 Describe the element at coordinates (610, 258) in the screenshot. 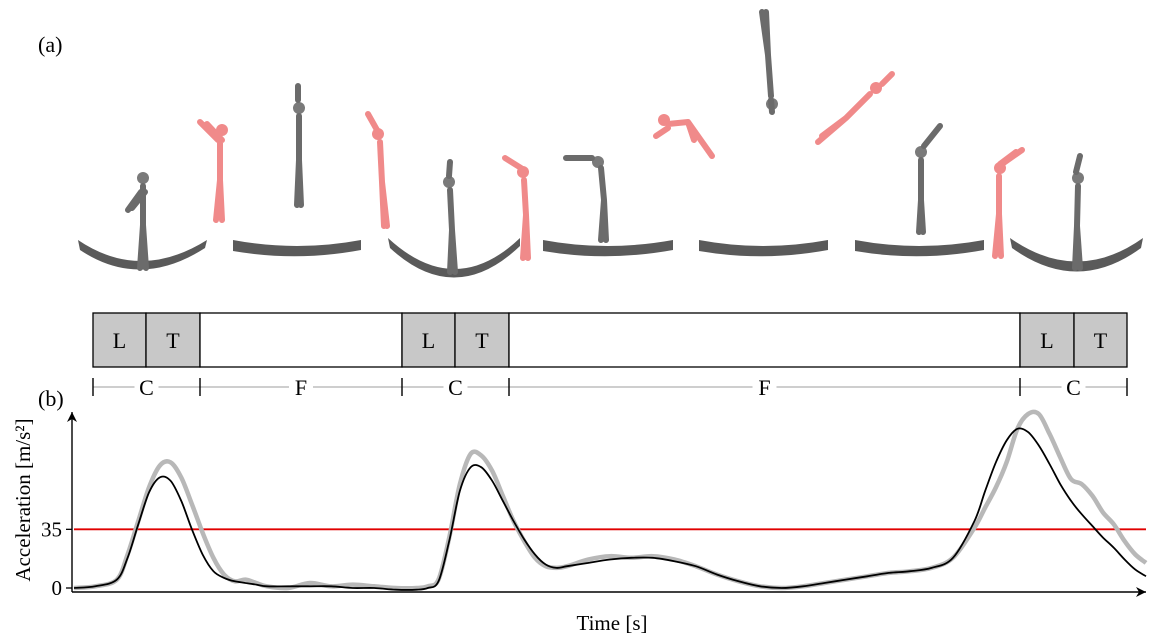

I see `trampoline-beds` at that location.